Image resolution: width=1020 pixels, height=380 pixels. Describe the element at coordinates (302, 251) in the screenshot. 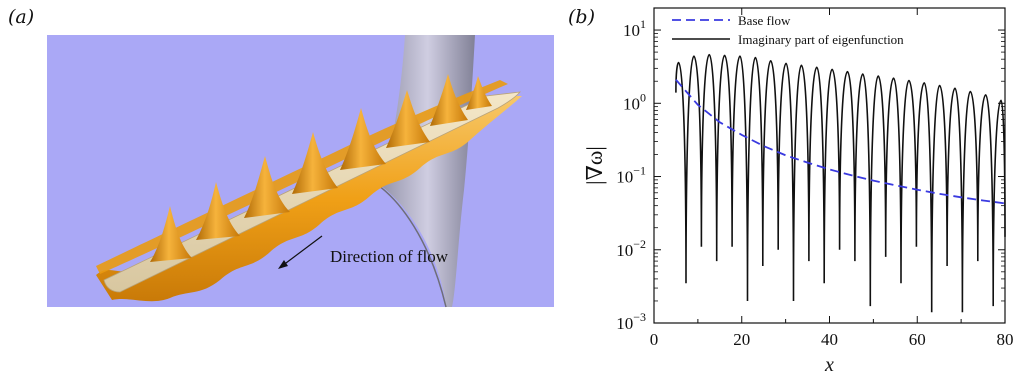

I see `flow-direction-arrow` at that location.